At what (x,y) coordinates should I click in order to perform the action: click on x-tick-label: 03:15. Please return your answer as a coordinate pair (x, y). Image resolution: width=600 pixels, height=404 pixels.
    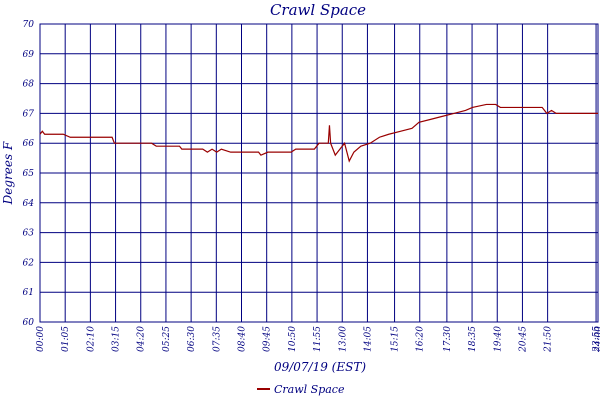
    Looking at the image, I should click on (117, 339).